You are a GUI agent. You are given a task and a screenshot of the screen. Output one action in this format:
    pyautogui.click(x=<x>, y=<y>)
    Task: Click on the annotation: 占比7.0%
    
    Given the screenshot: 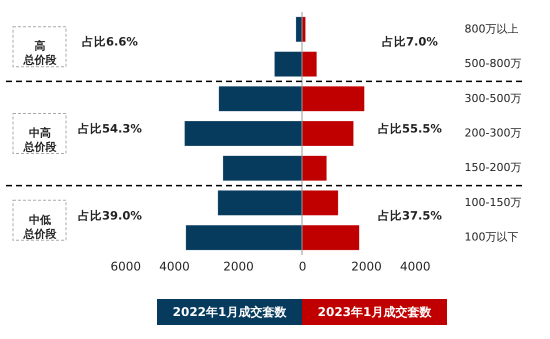 What is the action you would take?
    pyautogui.click(x=410, y=41)
    